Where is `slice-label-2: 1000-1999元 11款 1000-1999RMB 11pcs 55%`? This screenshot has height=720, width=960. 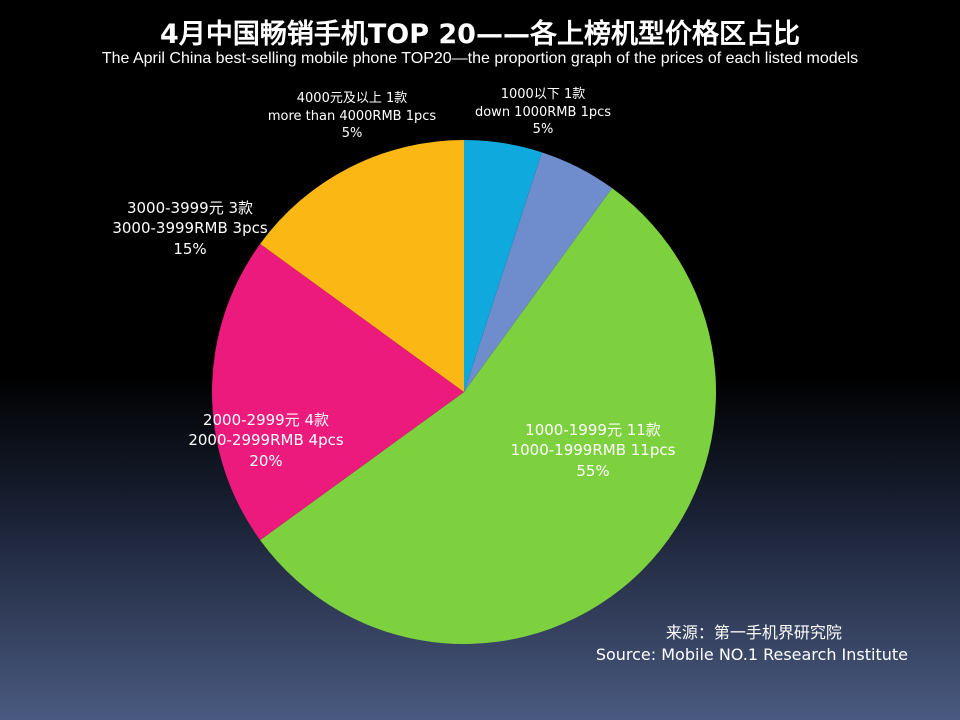
slice-label-2: 1000-1999元 11款 1000-1999RMB 11pcs 55% is located at coordinates (593, 450).